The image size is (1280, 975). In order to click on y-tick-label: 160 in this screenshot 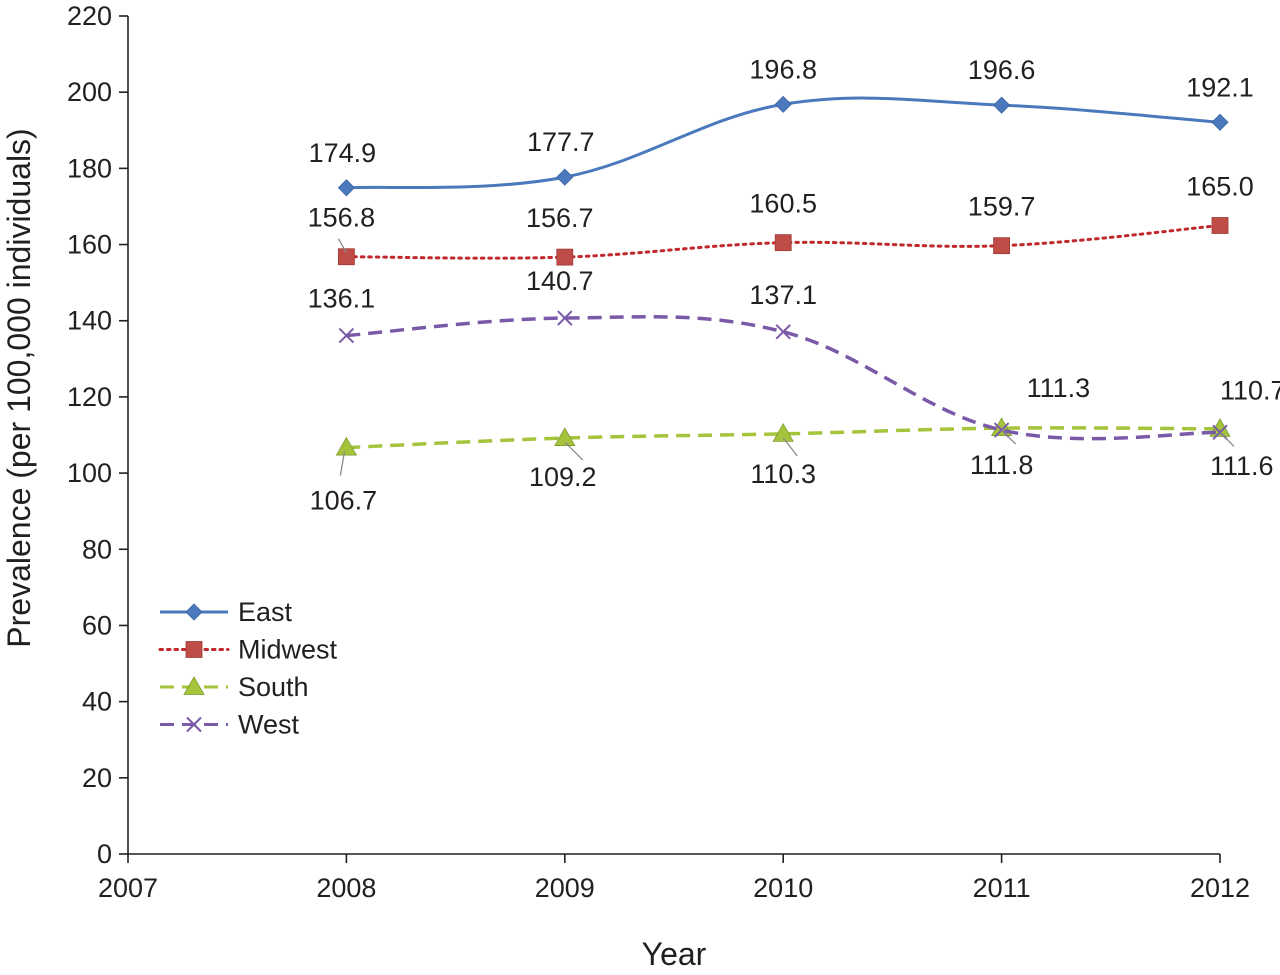, I will do `click(89, 245)`.